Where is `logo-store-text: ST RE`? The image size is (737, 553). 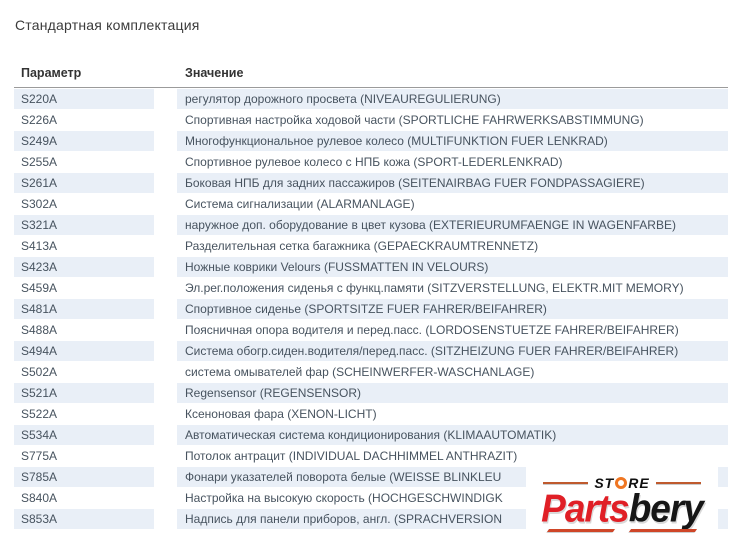
logo-store-text: ST RE is located at coordinates (622, 483).